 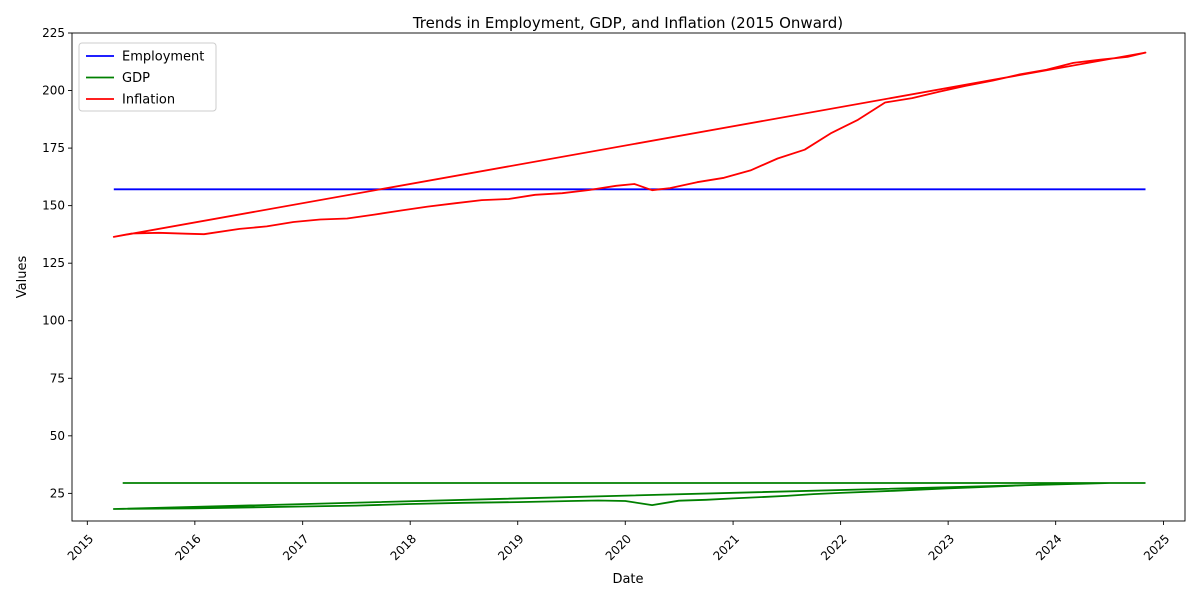 I want to click on x-tick-label: 2016, so click(x=187, y=547).